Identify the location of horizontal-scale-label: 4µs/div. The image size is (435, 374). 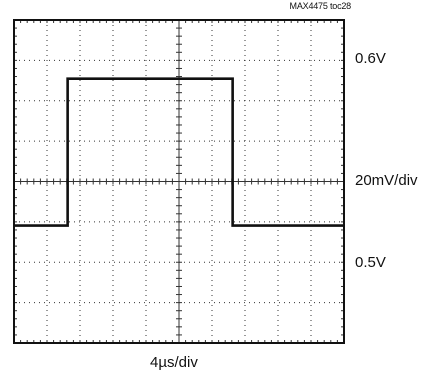
(174, 362).